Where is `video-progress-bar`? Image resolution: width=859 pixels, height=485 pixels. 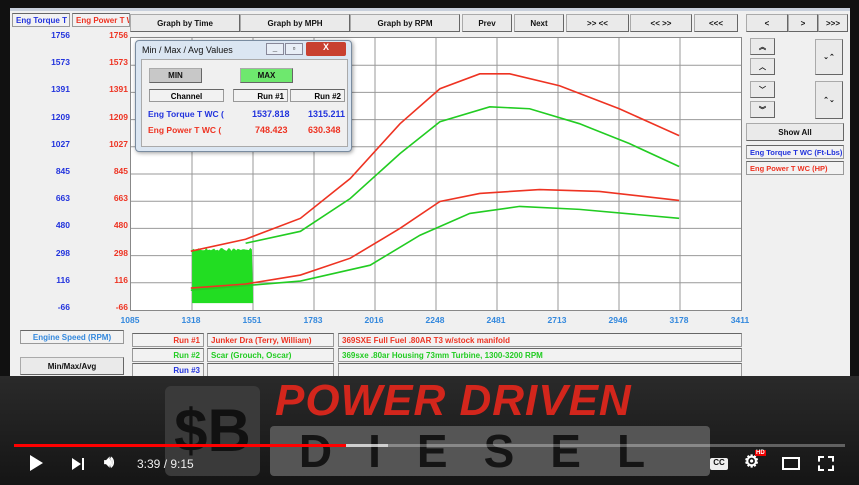 video-progress-bar is located at coordinates (429, 445).